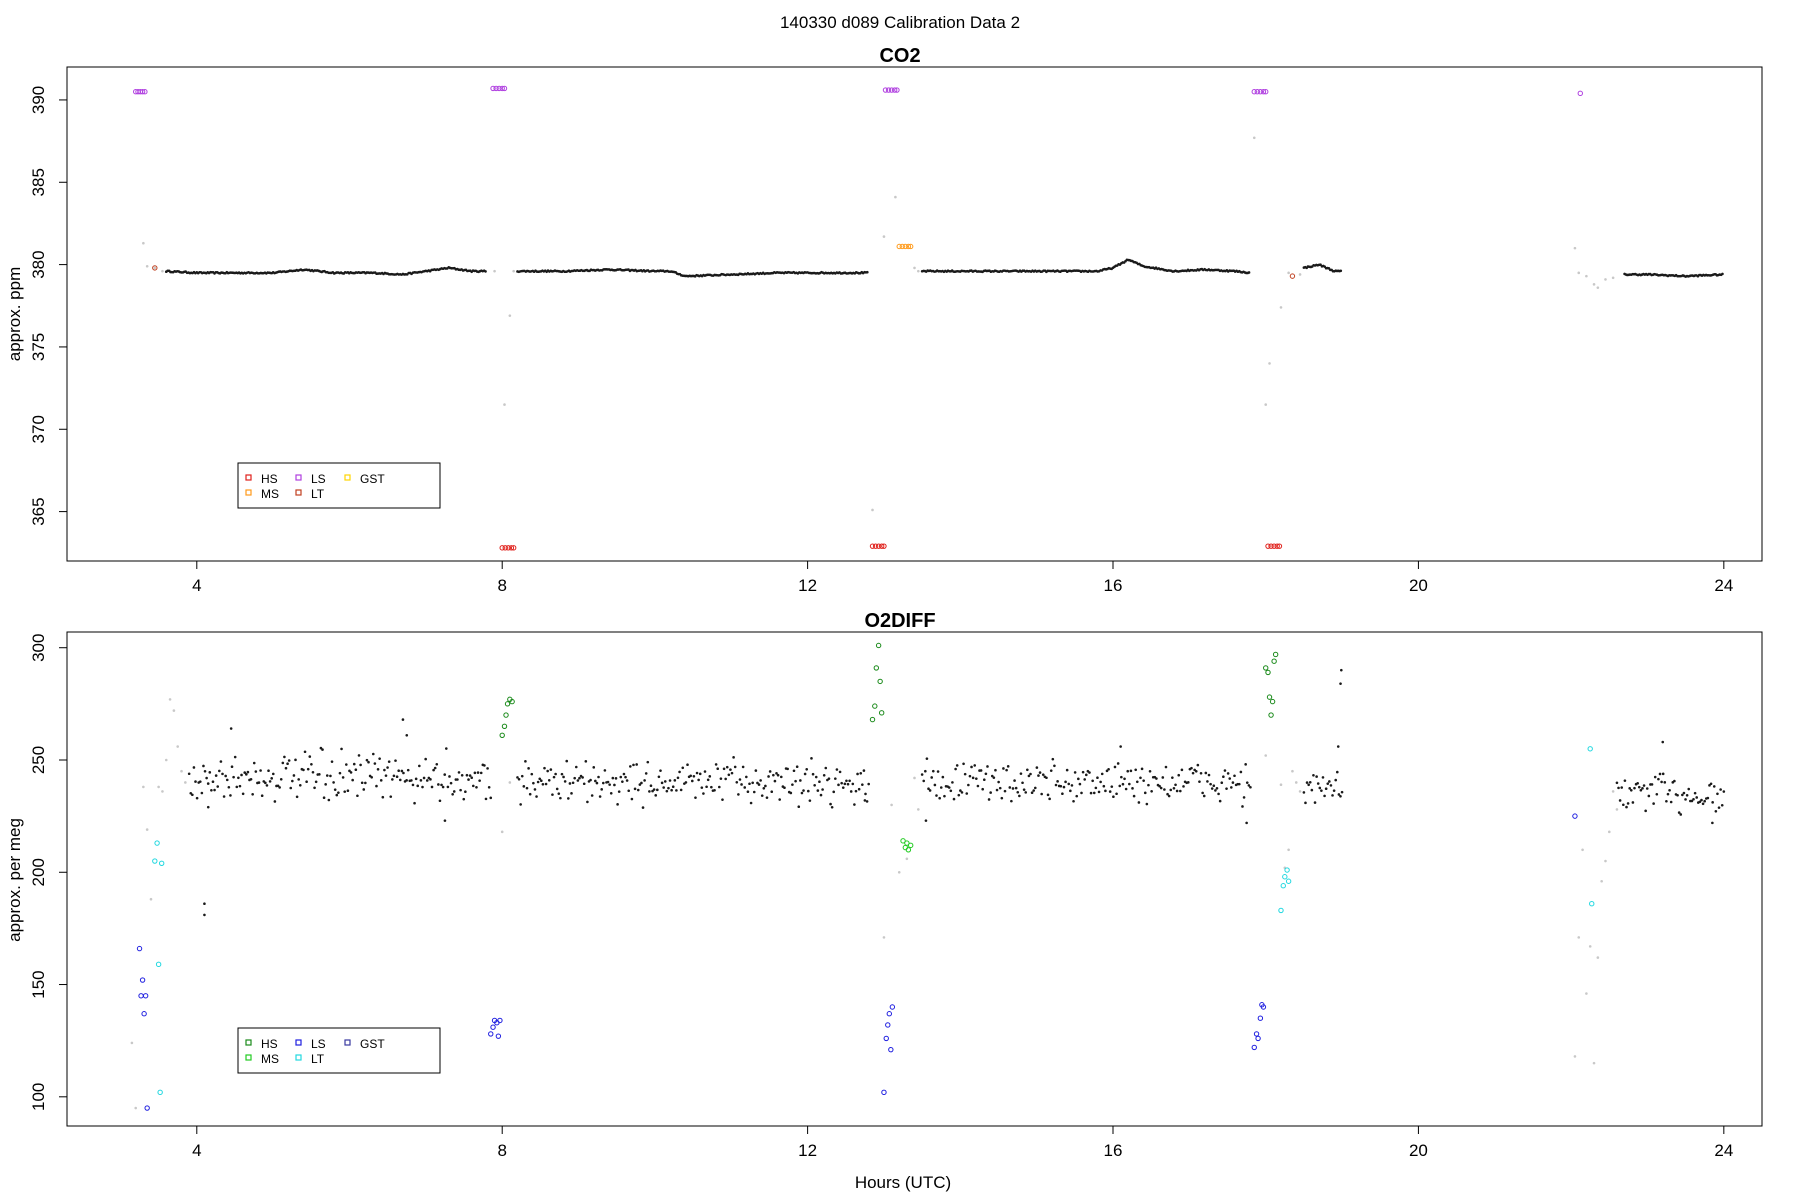 The image size is (1800, 1200). I want to click on o2diff-calibration-point-ls, so click(1260, 1018).